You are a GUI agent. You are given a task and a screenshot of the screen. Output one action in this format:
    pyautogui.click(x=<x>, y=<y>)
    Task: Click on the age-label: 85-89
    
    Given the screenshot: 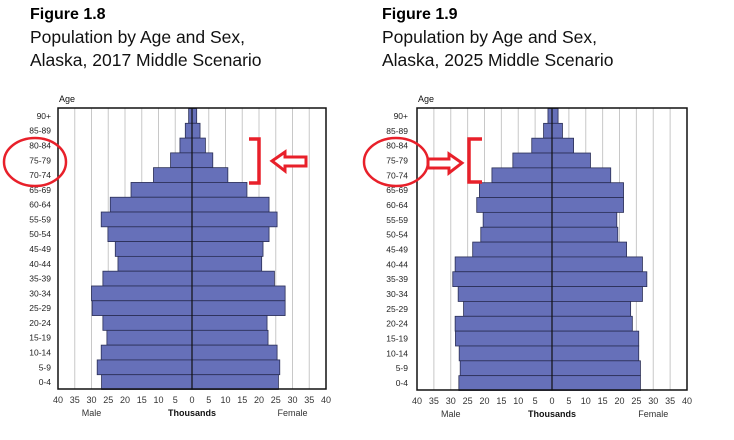 What is the action you would take?
    pyautogui.click(x=397, y=131)
    